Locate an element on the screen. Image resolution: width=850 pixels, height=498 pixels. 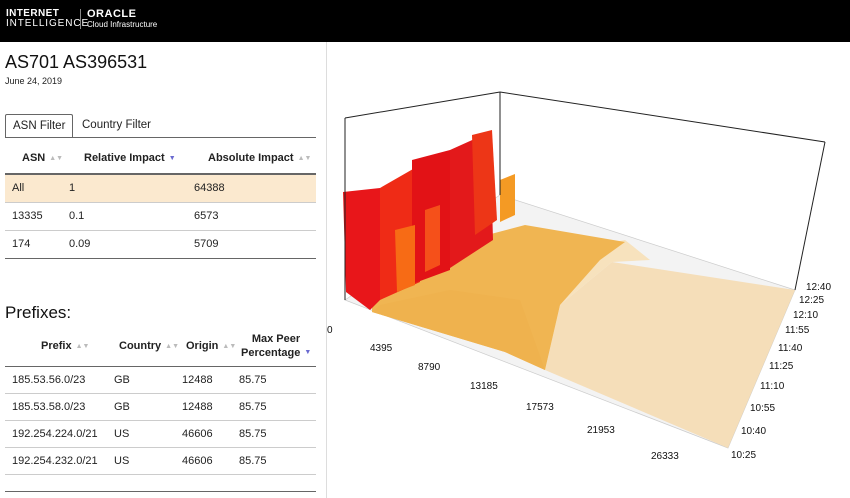
table-row: 185.53.58.0/23 GB 12488 85.75 is located at coordinates (160, 407).